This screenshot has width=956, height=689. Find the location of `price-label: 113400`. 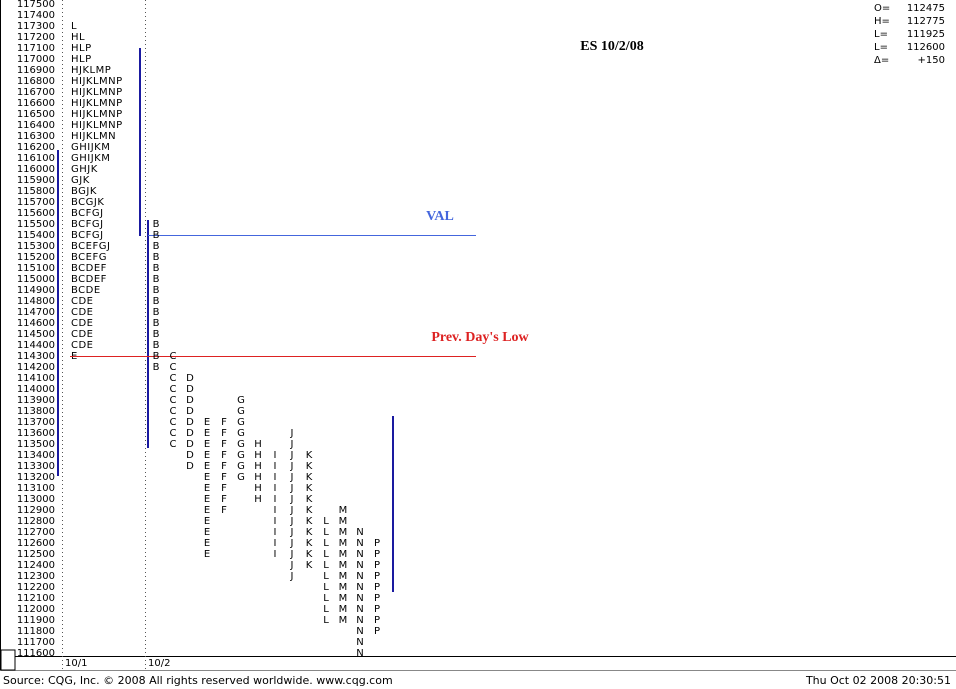

price-label: 113400 is located at coordinates (36, 455).